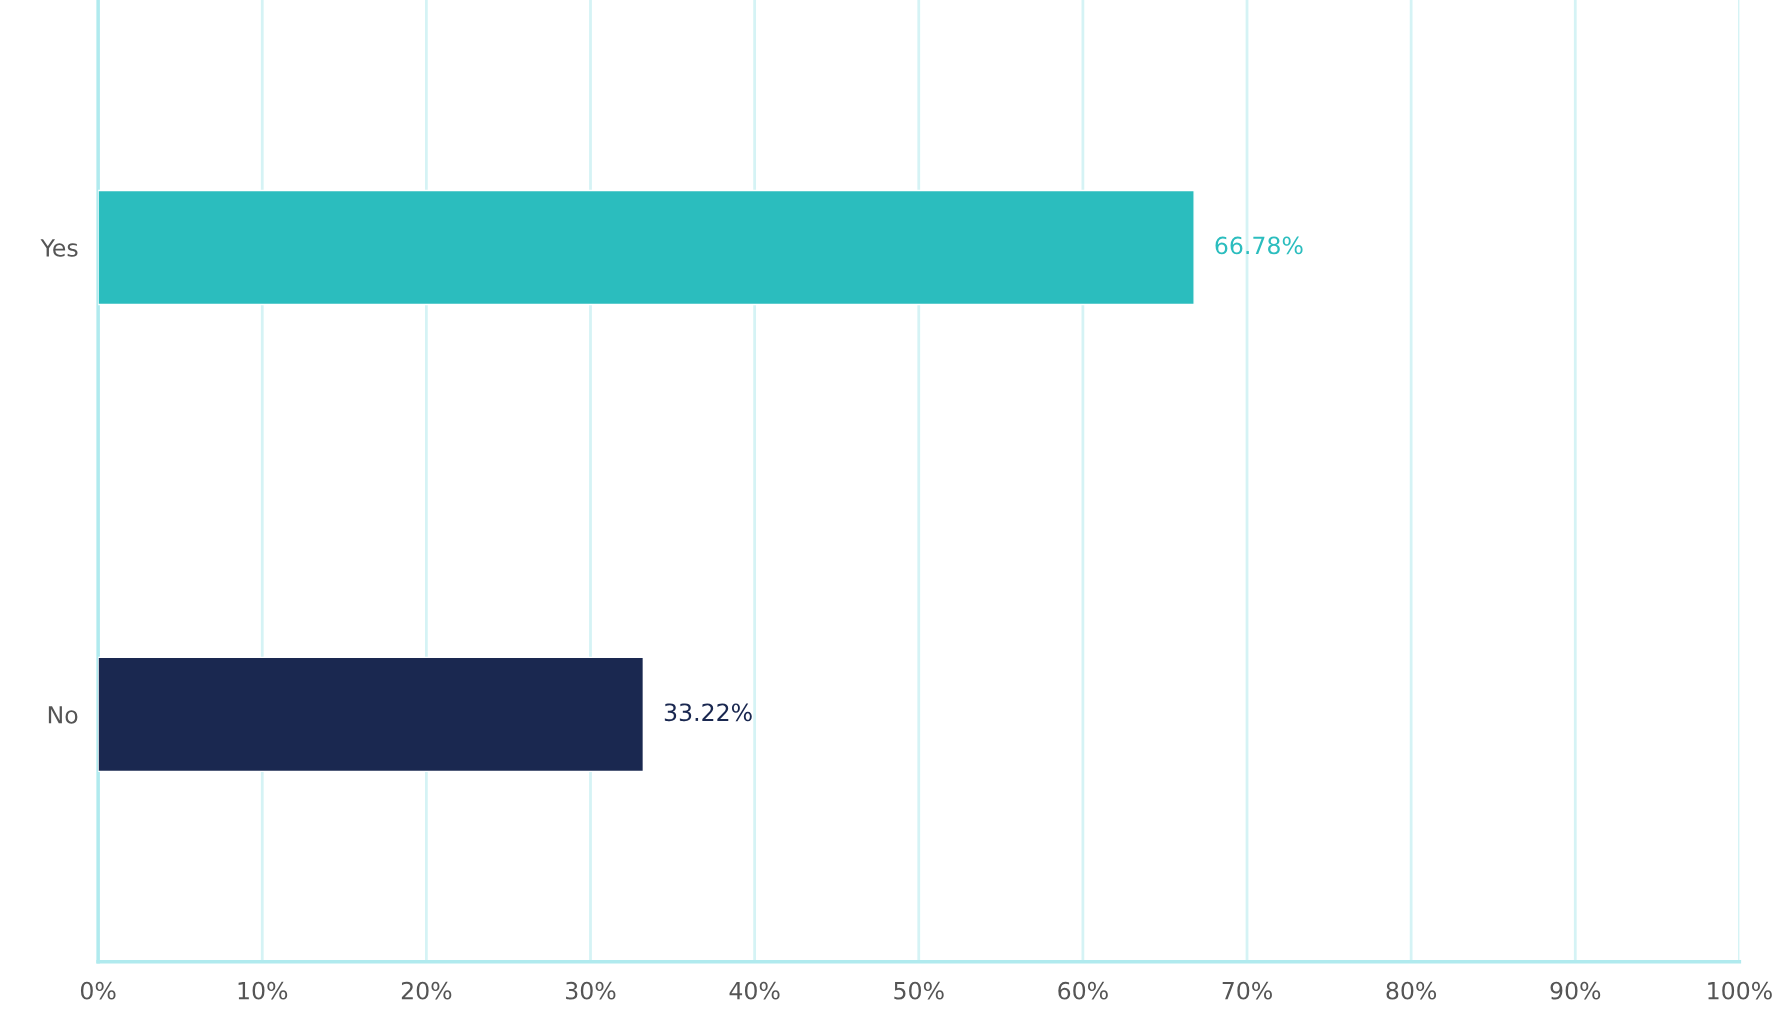 The width and height of the screenshot is (1784, 1020). Describe the element at coordinates (98, 990) in the screenshot. I see `x-tick-label: 0%` at that location.